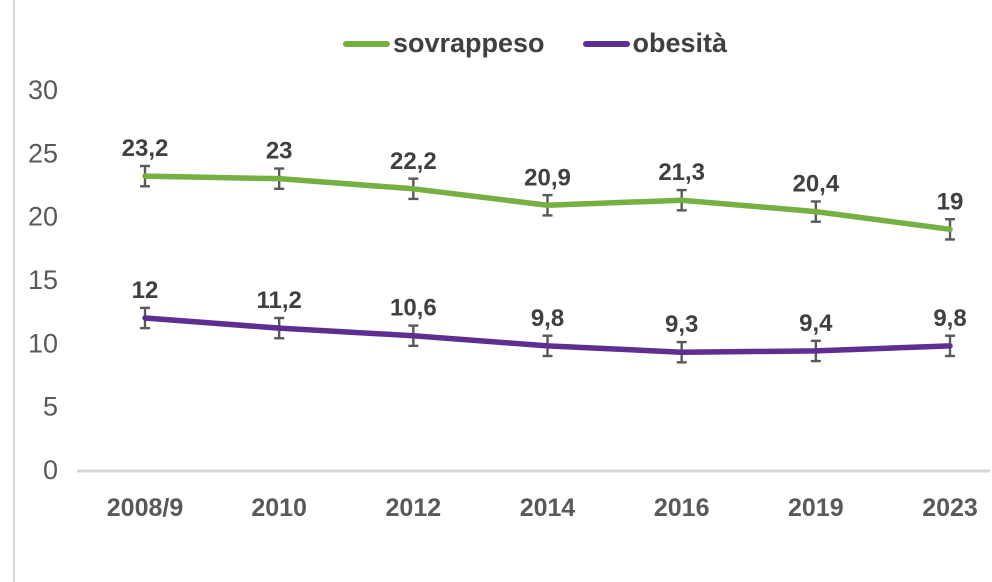 Image resolution: width=992 pixels, height=582 pixels. I want to click on obesita-line-swatch, so click(606, 43).